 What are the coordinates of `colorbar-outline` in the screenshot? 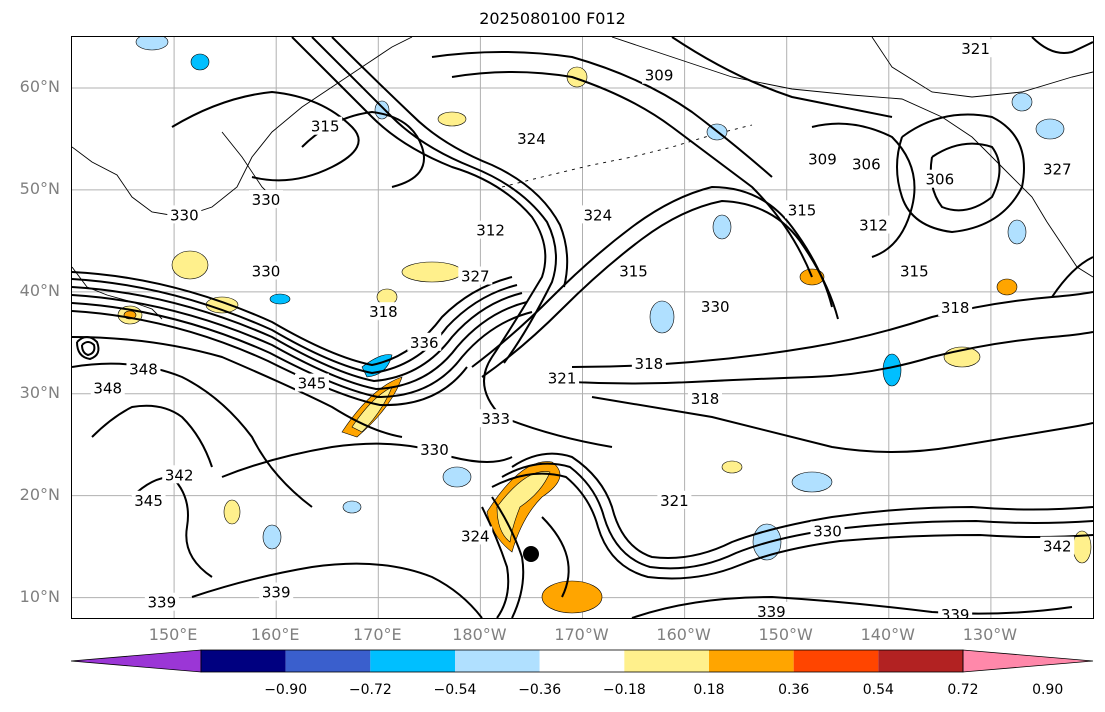 It's located at (582, 661).